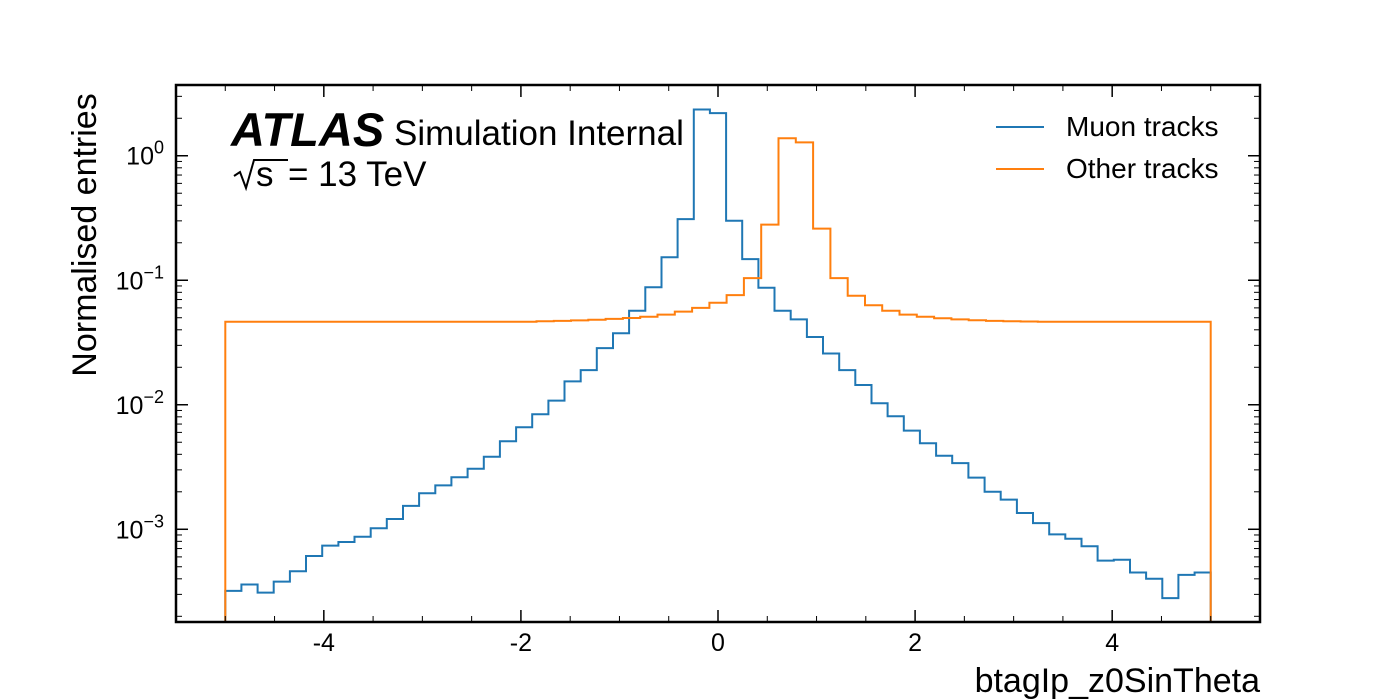  I want to click on energy-label: = 13 TeV, so click(357, 174).